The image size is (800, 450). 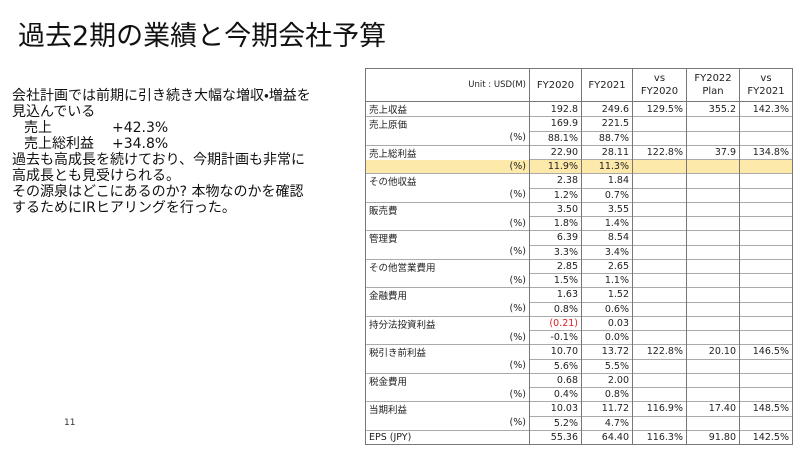 What do you see at coordinates (607, 237) in the screenshot?
I see `value-cell: 8.54` at bounding box center [607, 237].